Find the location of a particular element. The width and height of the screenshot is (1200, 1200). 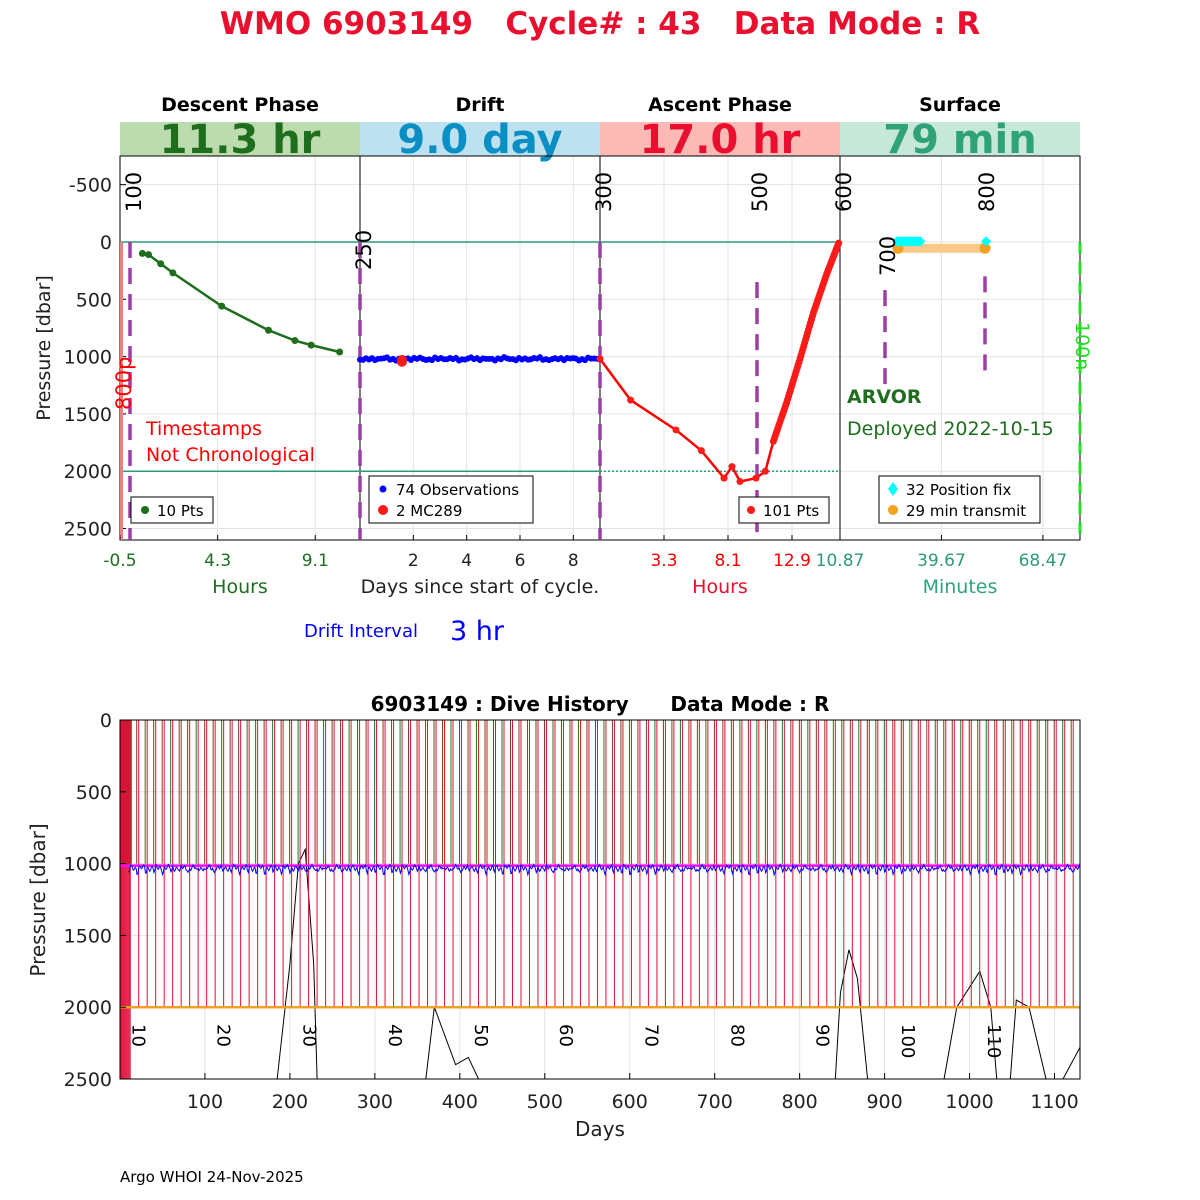

surface-duration: 79 min is located at coordinates (959, 140).